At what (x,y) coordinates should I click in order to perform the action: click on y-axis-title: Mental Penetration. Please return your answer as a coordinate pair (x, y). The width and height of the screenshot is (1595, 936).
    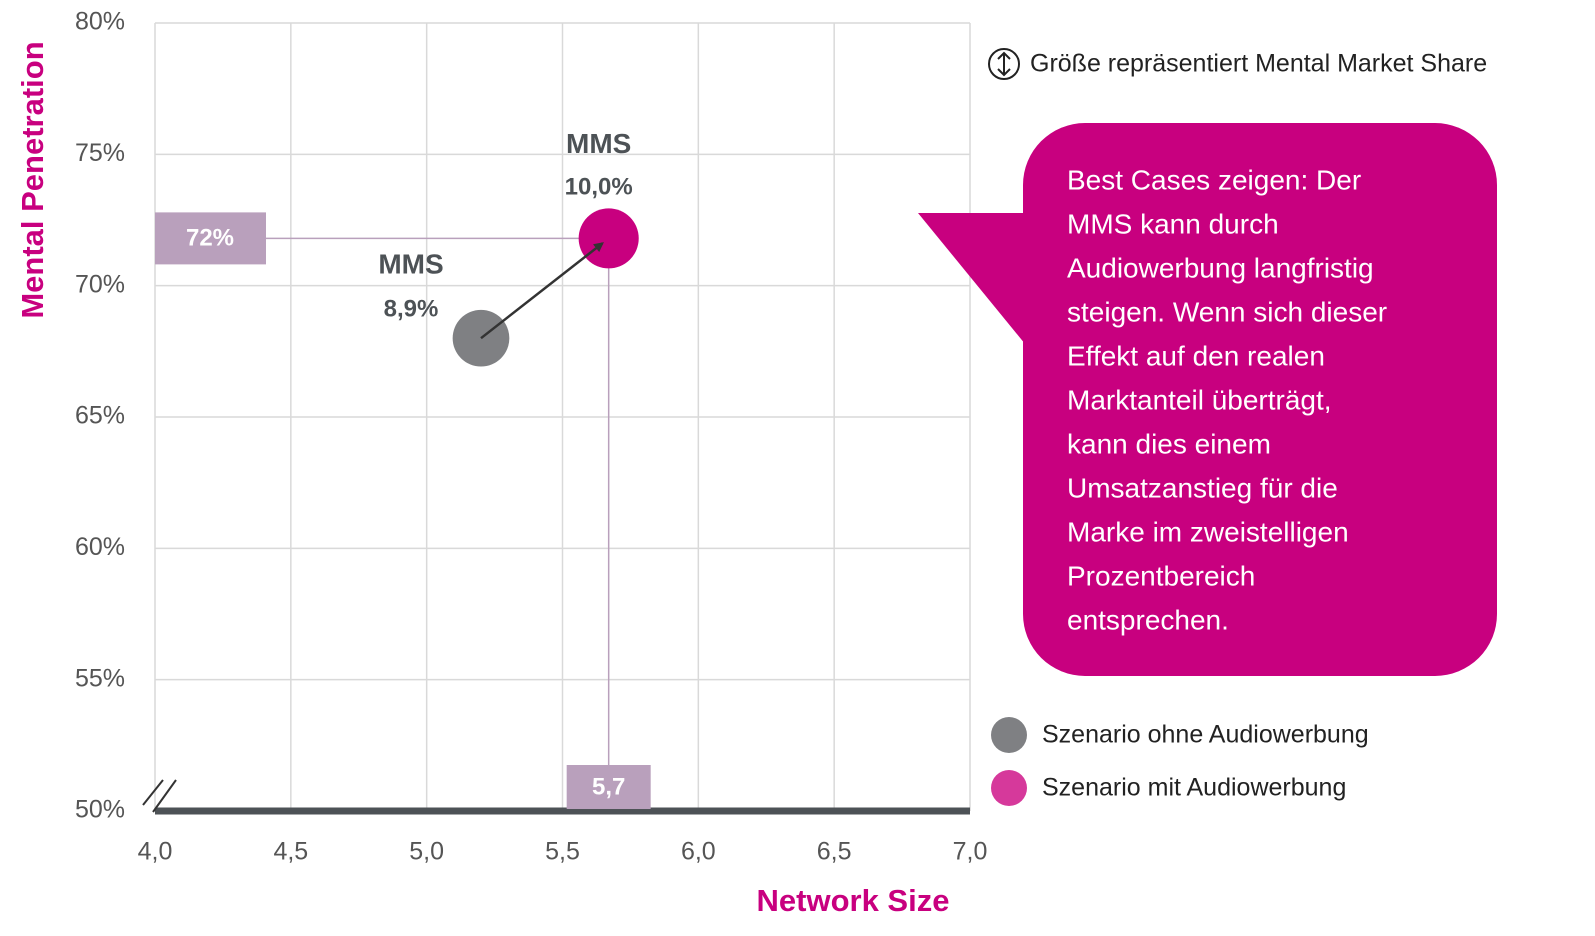
    Looking at the image, I should click on (32, 179).